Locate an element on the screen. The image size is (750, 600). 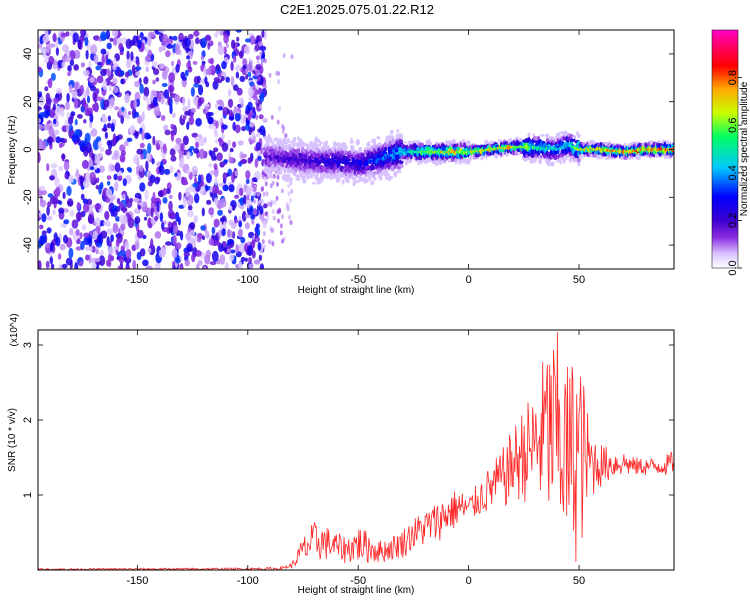
colorbar-label: Normalized spectral amplitude is located at coordinates (744, 148).